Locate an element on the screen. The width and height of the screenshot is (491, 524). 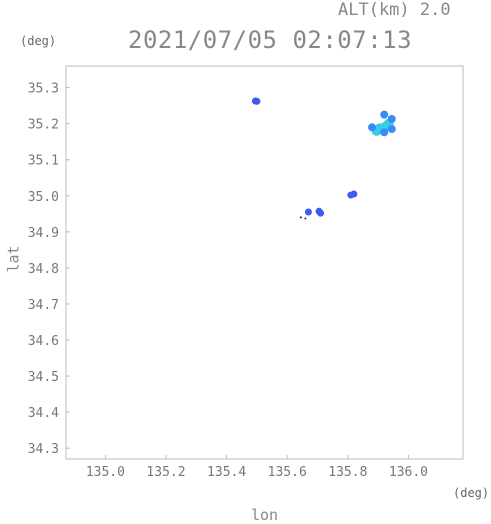
x-tick-label: 135.4 is located at coordinates (226, 472).